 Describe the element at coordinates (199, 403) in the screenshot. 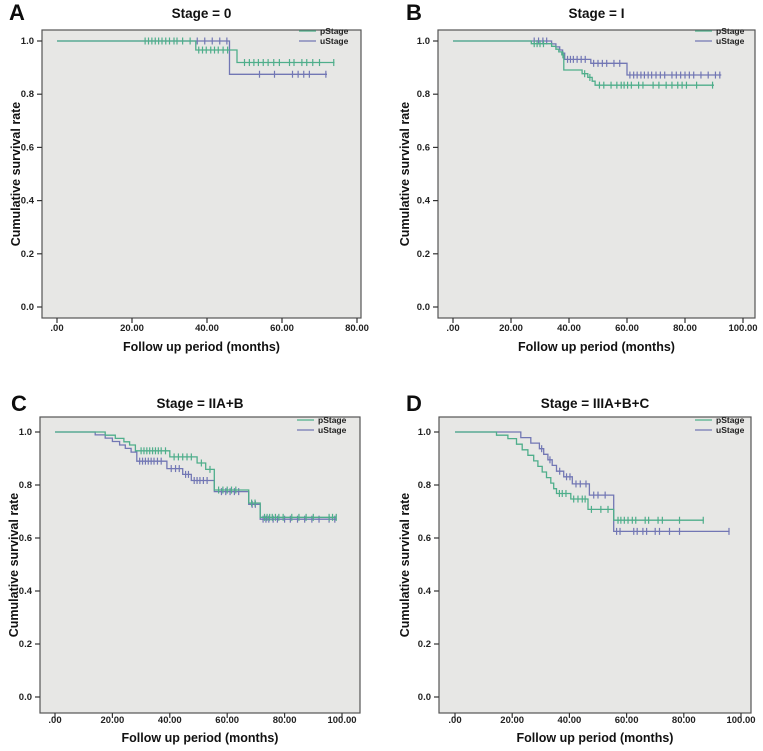

I see `svg-text: Stage = IIA+B` at that location.